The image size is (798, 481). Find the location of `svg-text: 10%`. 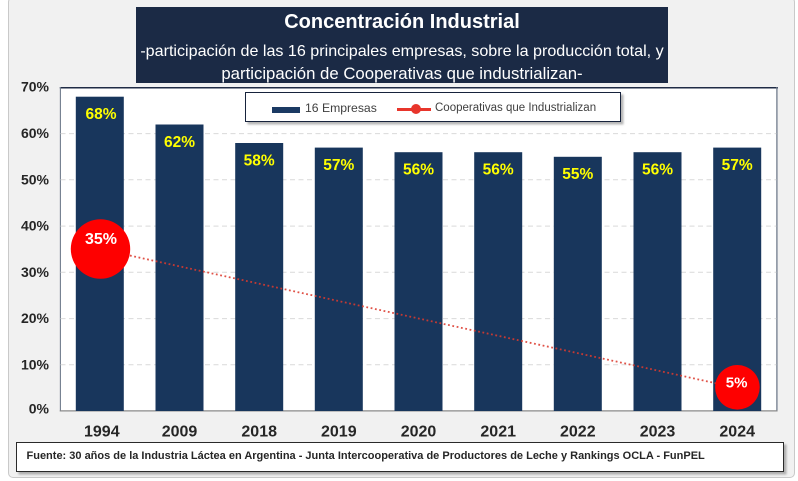

svg-text: 10% is located at coordinates (35, 364).